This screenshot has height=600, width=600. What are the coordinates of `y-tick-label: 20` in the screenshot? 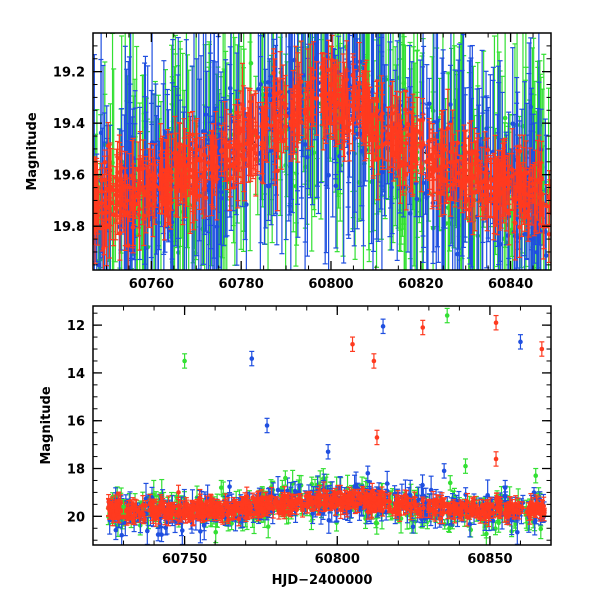 It's located at (76, 517).